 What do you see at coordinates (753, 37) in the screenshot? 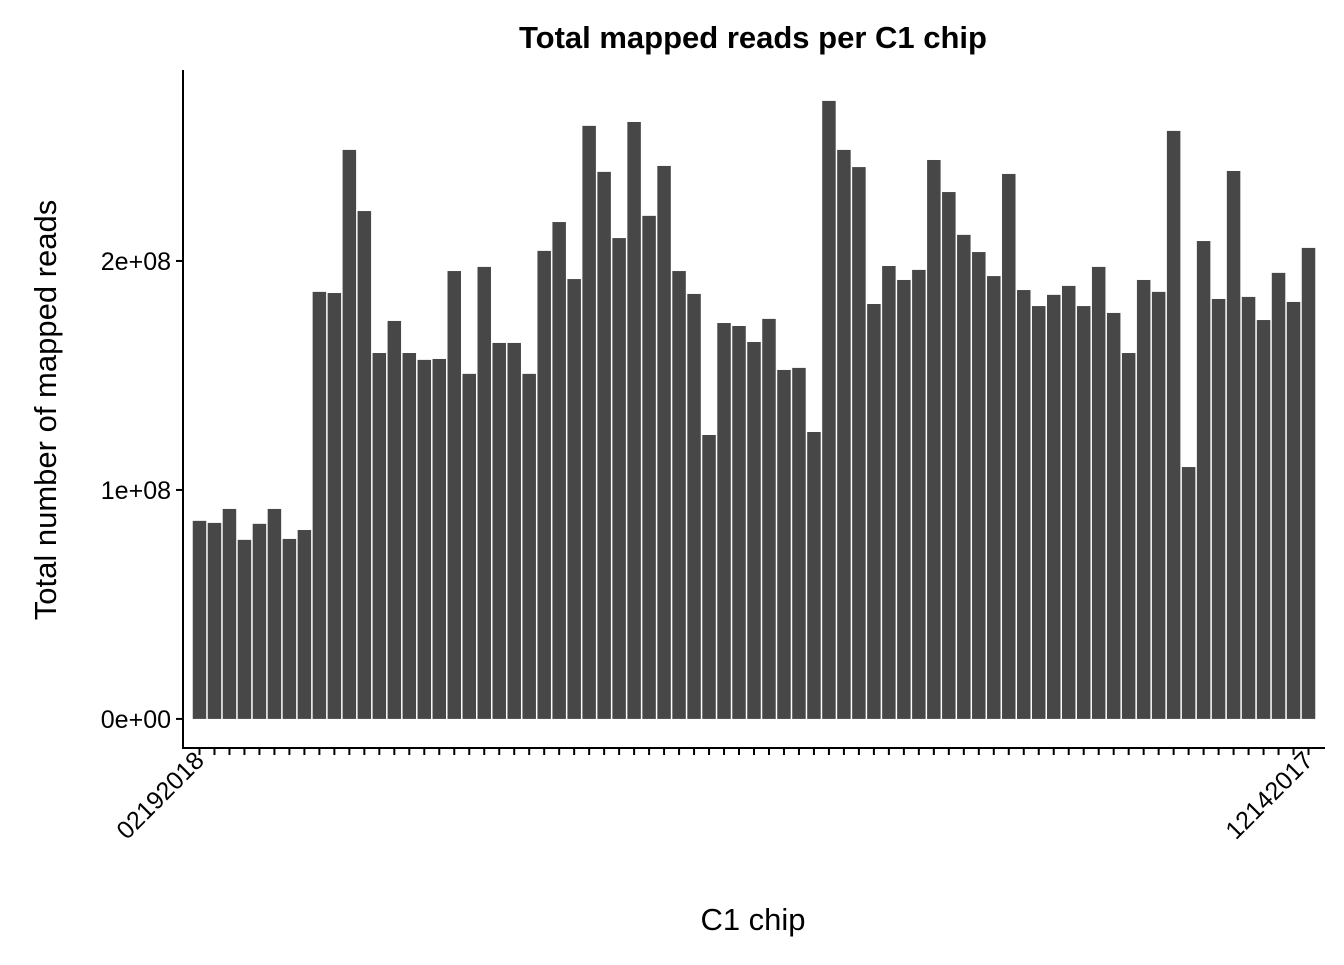
I see `chart-title: Total mapped reads per C1 chip` at bounding box center [753, 37].